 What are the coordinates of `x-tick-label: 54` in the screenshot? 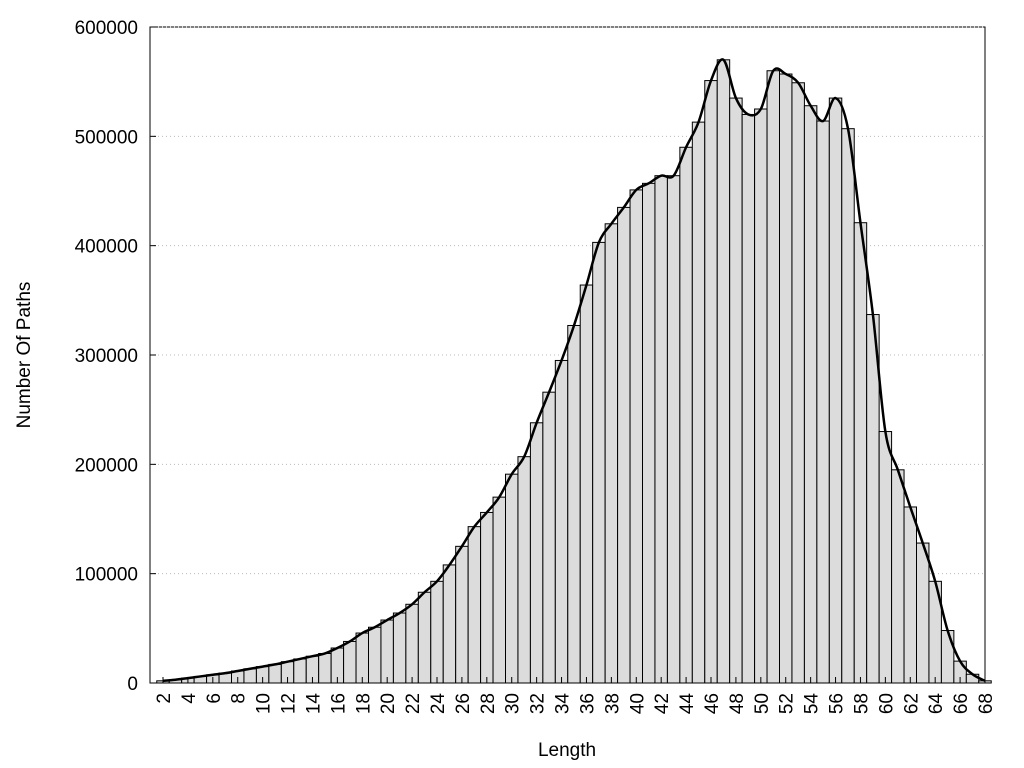 It's located at (812, 704).